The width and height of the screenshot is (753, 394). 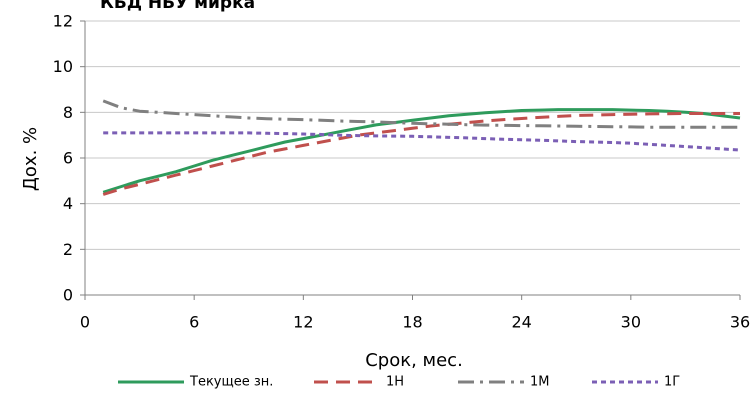 What do you see at coordinates (68, 295) in the screenshot?
I see `y-tick-label: 0` at bounding box center [68, 295].